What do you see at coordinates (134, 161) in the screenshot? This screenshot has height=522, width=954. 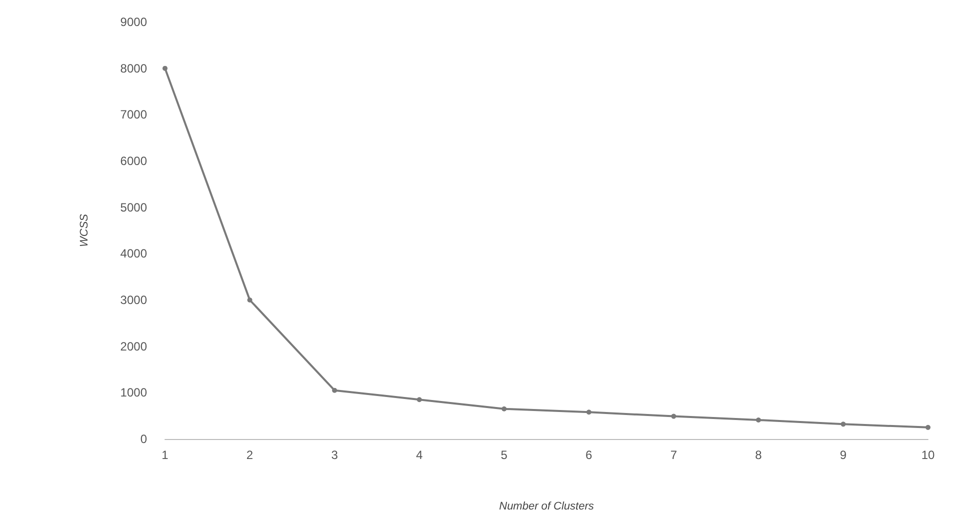 I see `y-tick-label: 6000` at bounding box center [134, 161].